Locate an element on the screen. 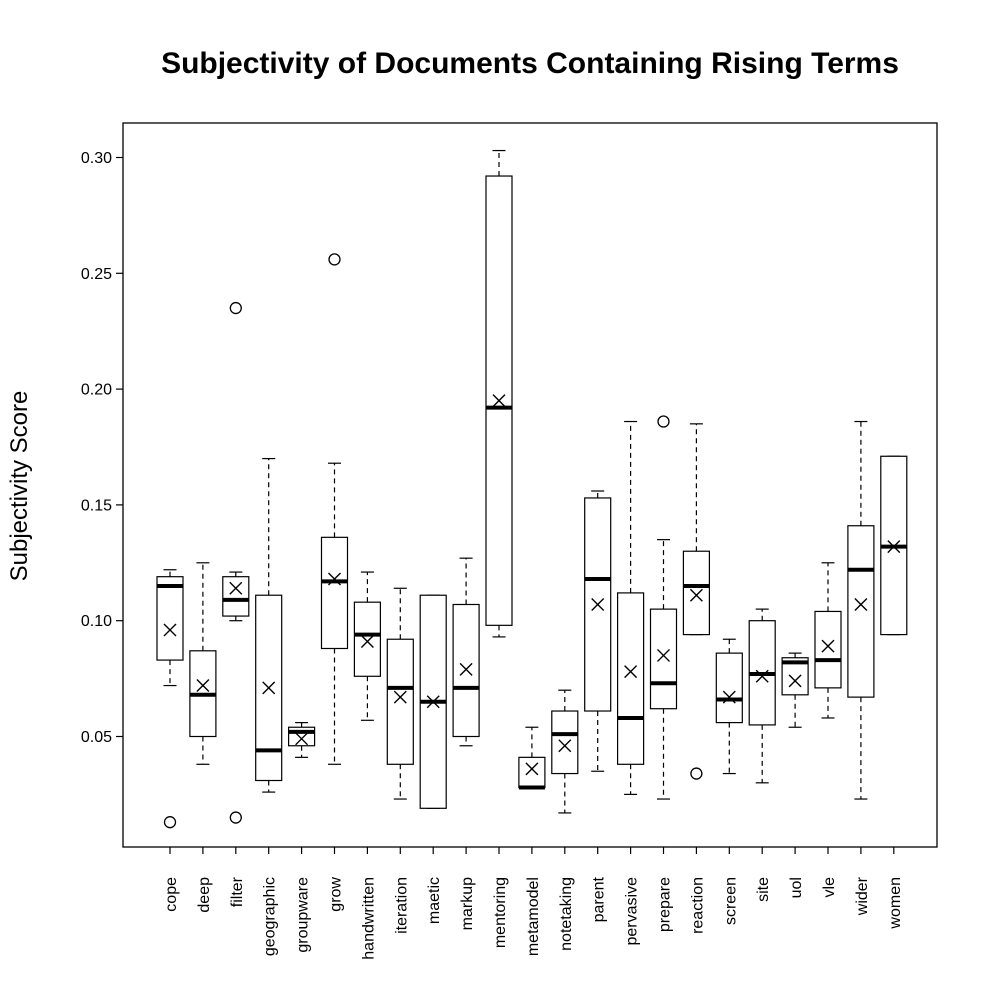 The height and width of the screenshot is (1000, 1000). x-tick-label: wider is located at coordinates (862, 896).